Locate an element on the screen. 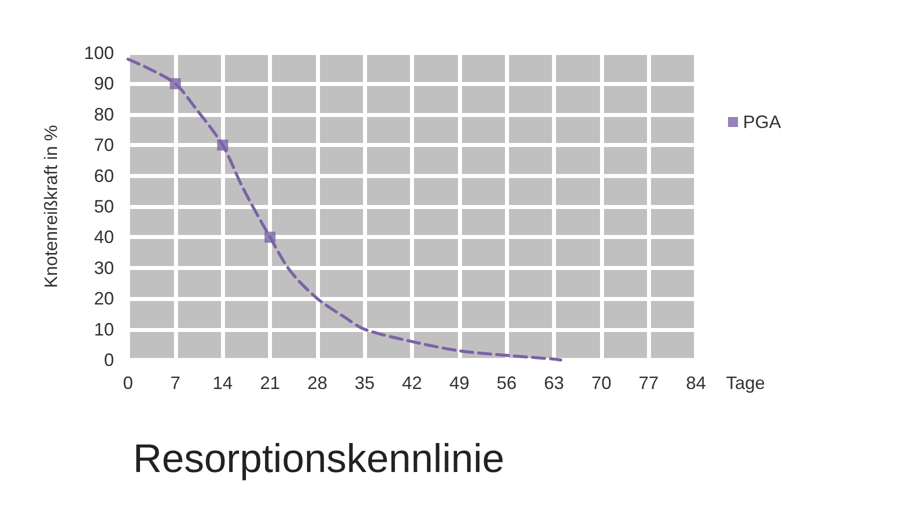 The width and height of the screenshot is (909, 510). x-tick-label: 70 is located at coordinates (601, 383).